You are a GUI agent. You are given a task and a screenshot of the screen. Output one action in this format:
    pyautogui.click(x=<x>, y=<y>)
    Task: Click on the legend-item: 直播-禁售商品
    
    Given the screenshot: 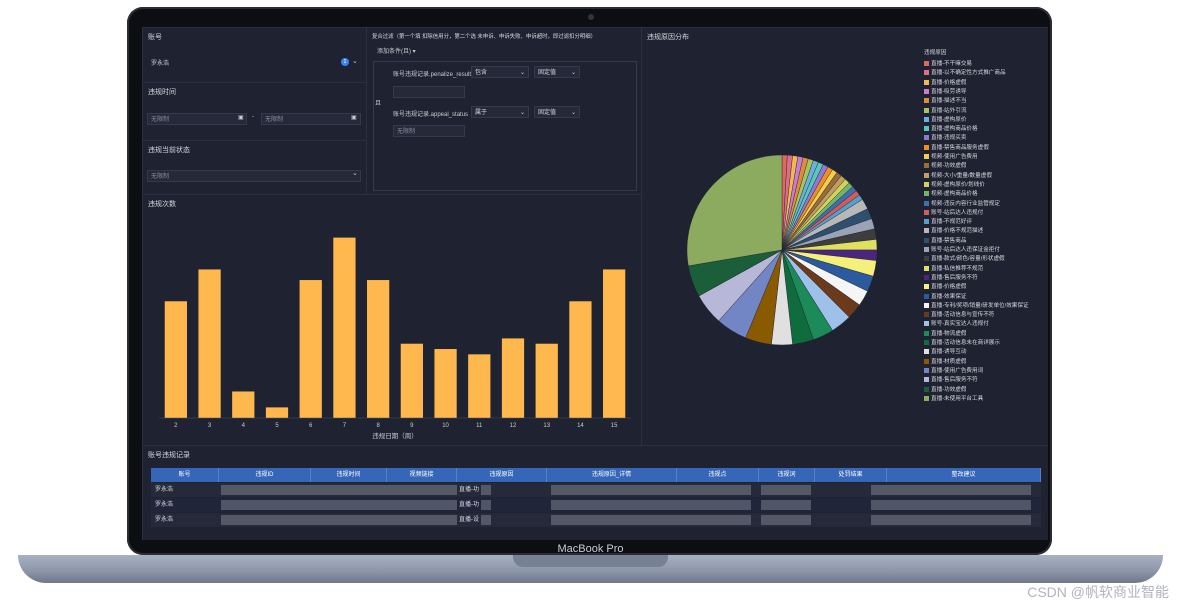 What is the action you would take?
    pyautogui.click(x=945, y=240)
    